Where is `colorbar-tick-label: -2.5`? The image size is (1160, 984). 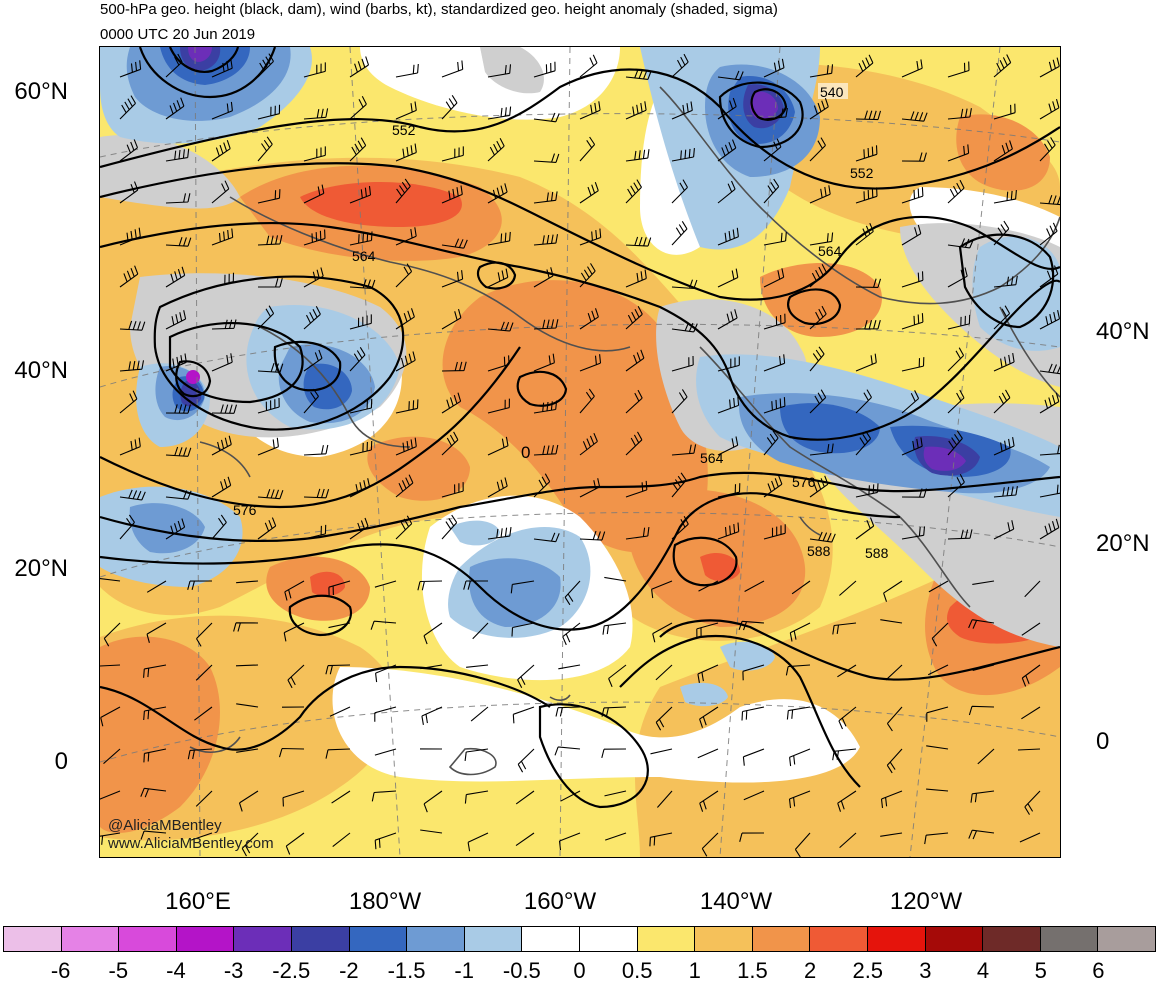
colorbar-tick-label: -2.5 is located at coordinates (291, 971).